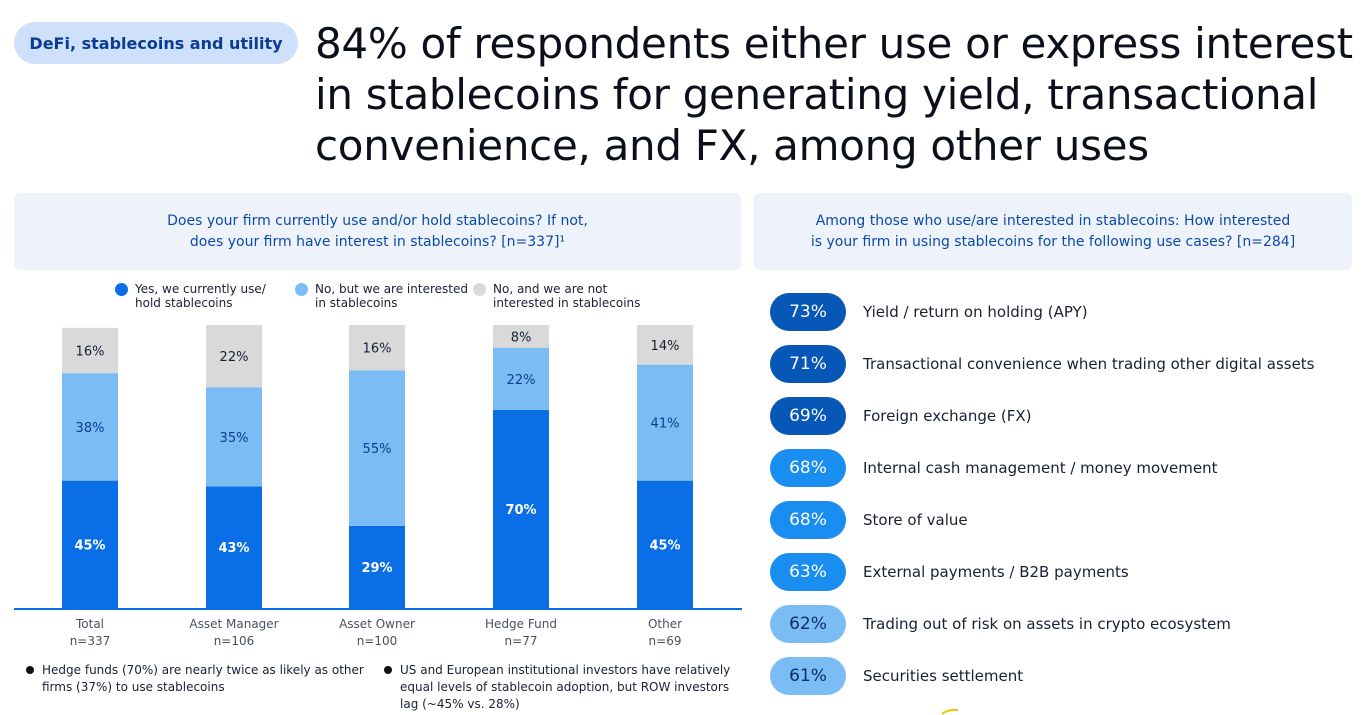  Describe the element at coordinates (133, 687) in the screenshot. I see `note-line: firms (37%) to use stablecoins` at that location.